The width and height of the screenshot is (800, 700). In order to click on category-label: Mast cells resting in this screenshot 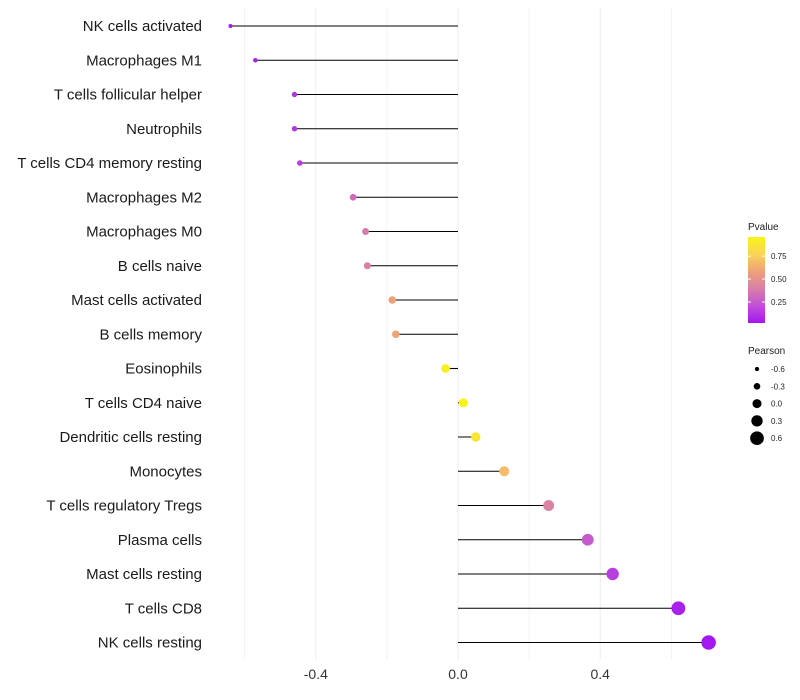, I will do `click(144, 574)`.